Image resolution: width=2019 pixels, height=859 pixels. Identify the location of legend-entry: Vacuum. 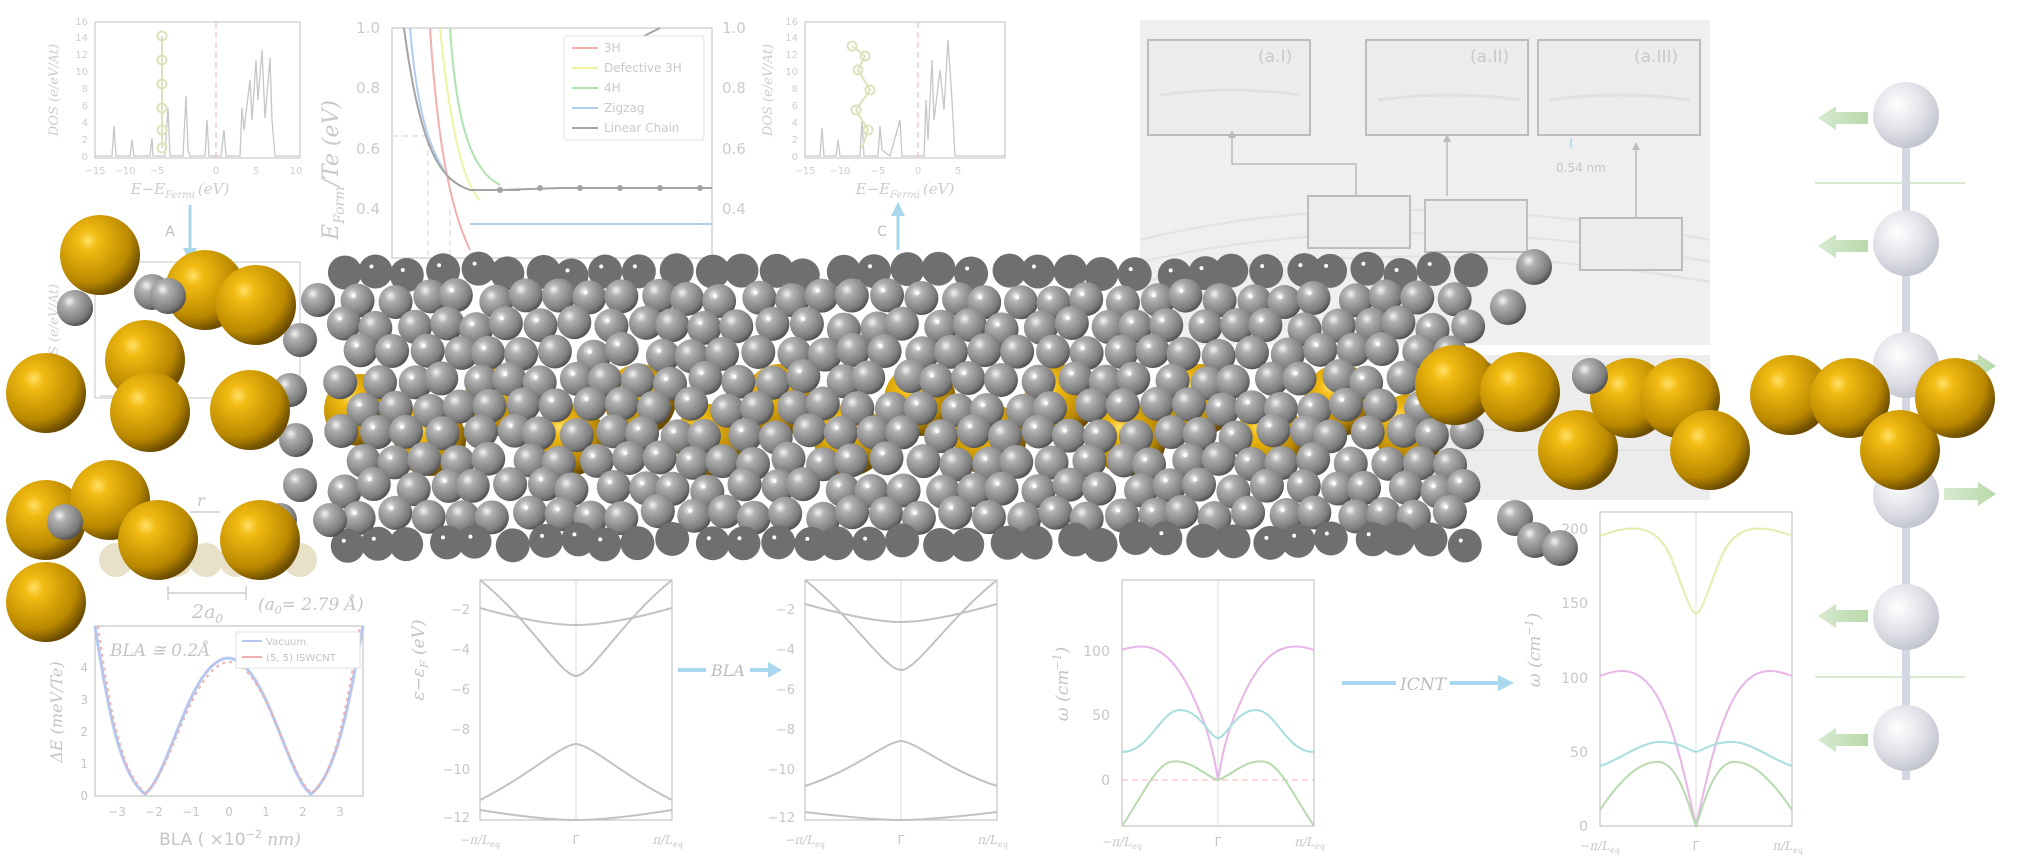
(286, 642).